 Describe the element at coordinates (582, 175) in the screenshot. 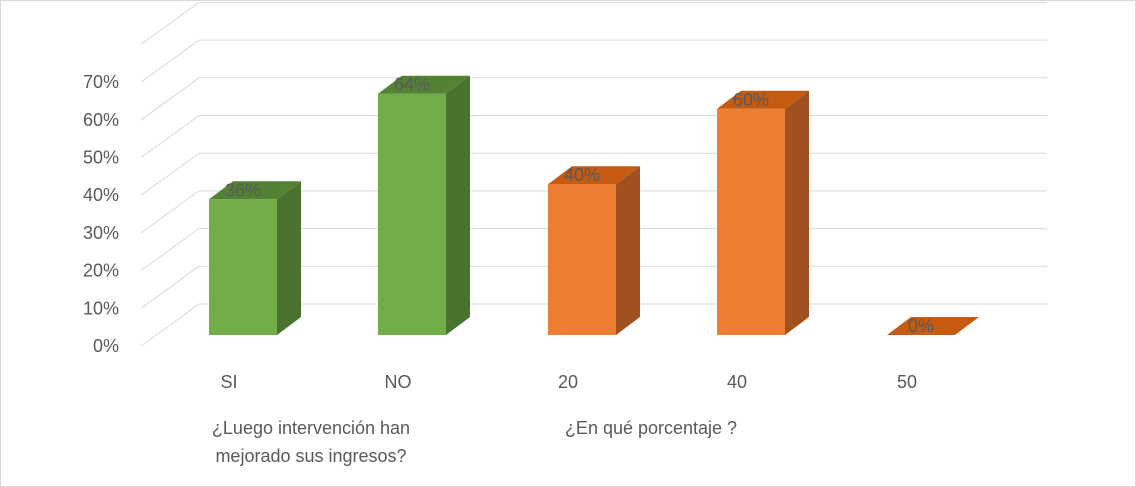

I see `data-label: 40%` at that location.